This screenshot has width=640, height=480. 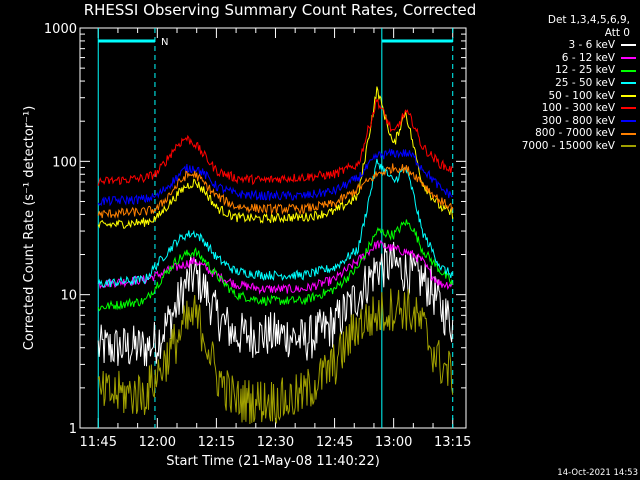 What do you see at coordinates (591, 45) in the screenshot?
I see `legend-label: 3 - 6 keV` at bounding box center [591, 45].